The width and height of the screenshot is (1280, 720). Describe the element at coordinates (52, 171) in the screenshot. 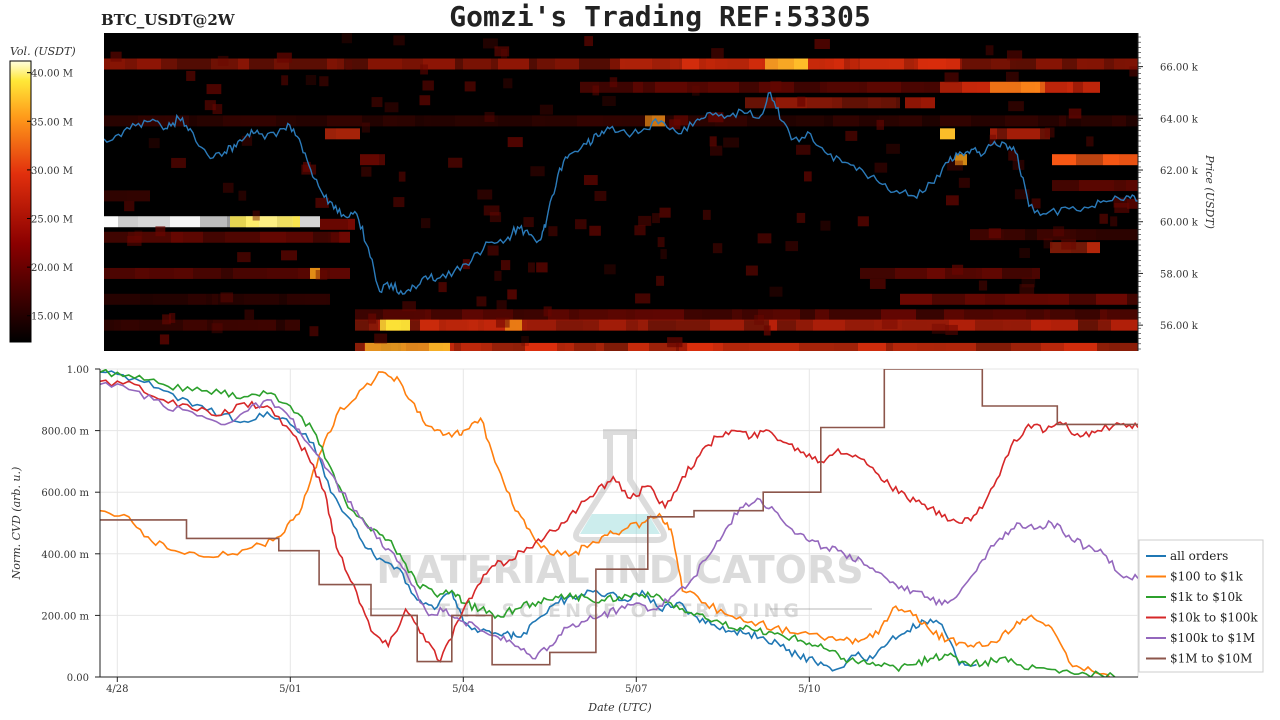

I see `colorbar-tick-label: 30.00 M` at that location.